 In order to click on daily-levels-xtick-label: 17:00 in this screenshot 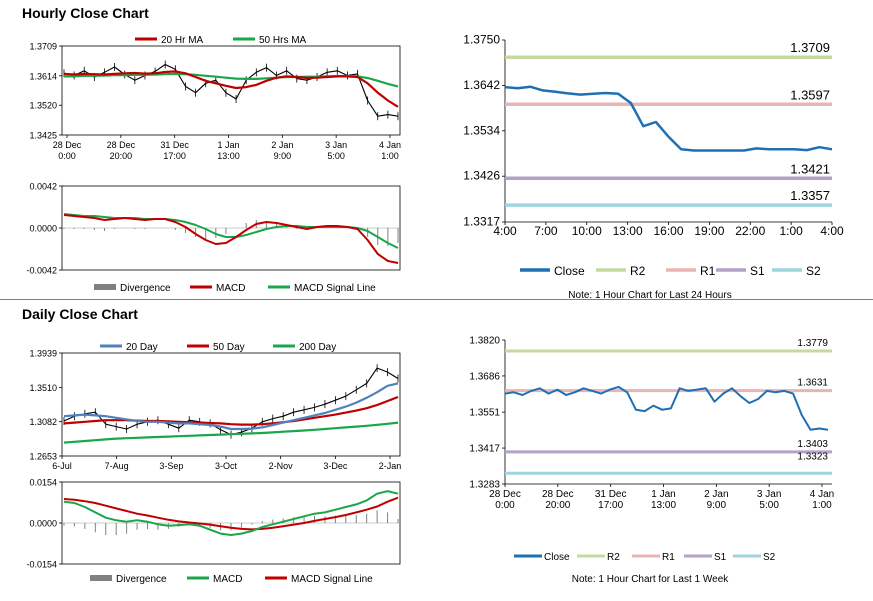, I will do `click(610, 505)`.